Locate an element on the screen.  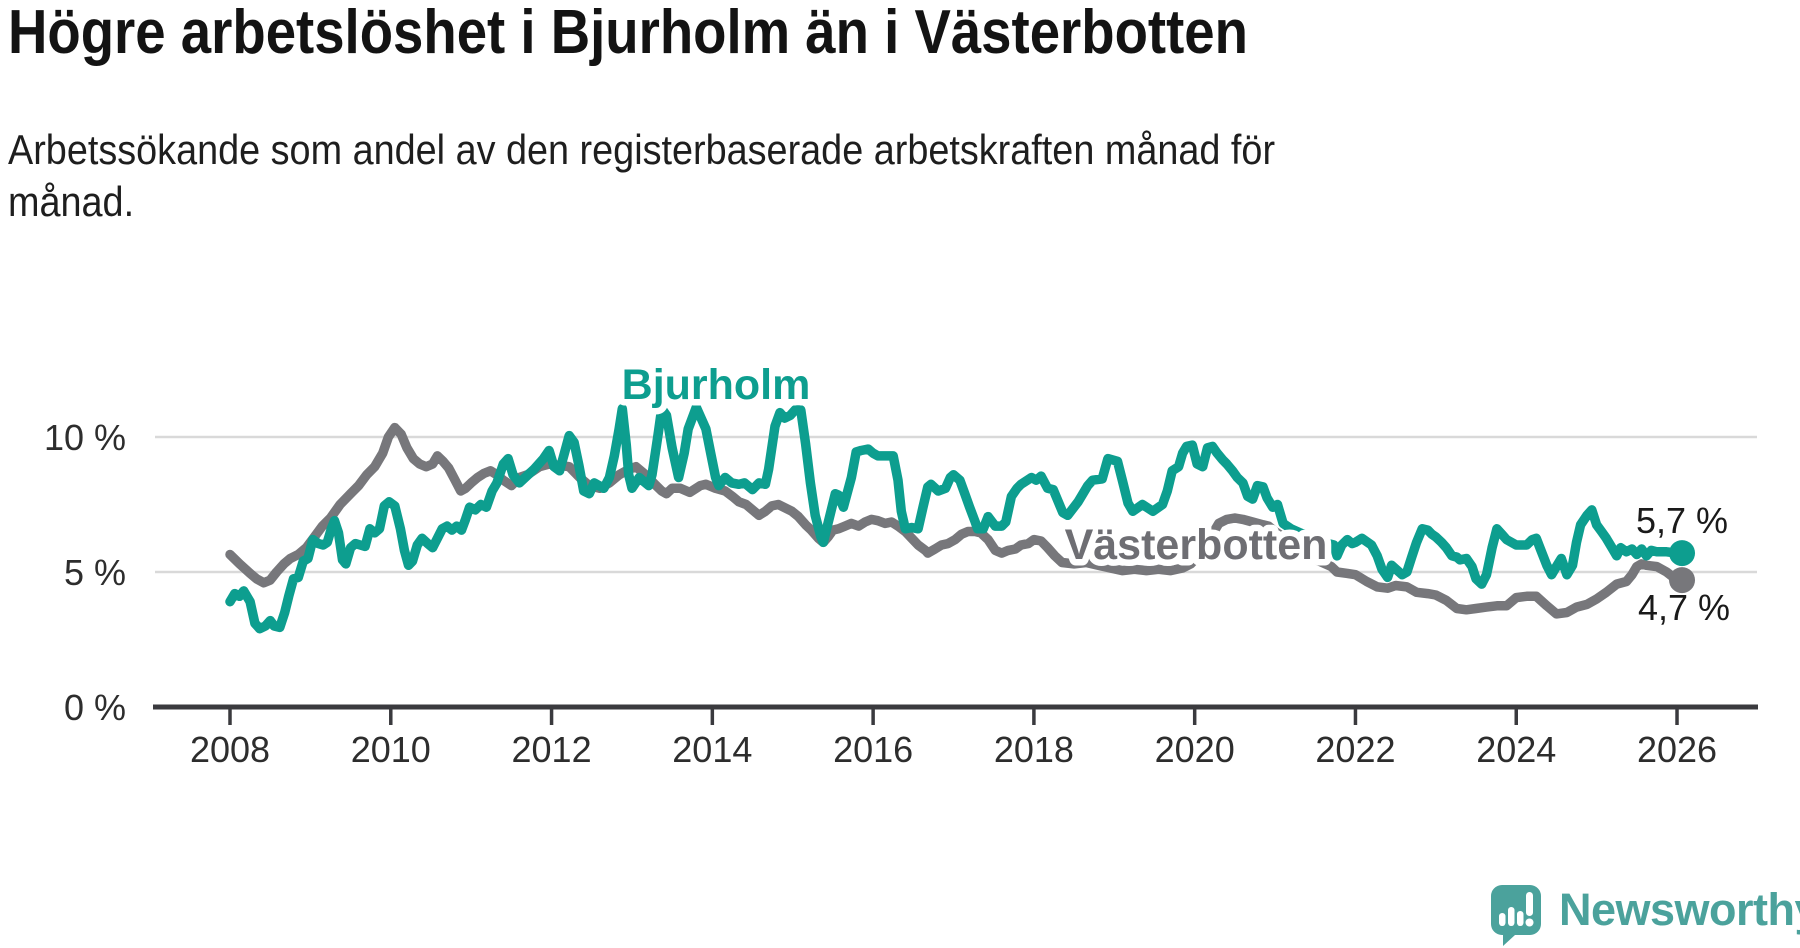
newsworthy-logo: Newsworthy is located at coordinates (1645, 915).